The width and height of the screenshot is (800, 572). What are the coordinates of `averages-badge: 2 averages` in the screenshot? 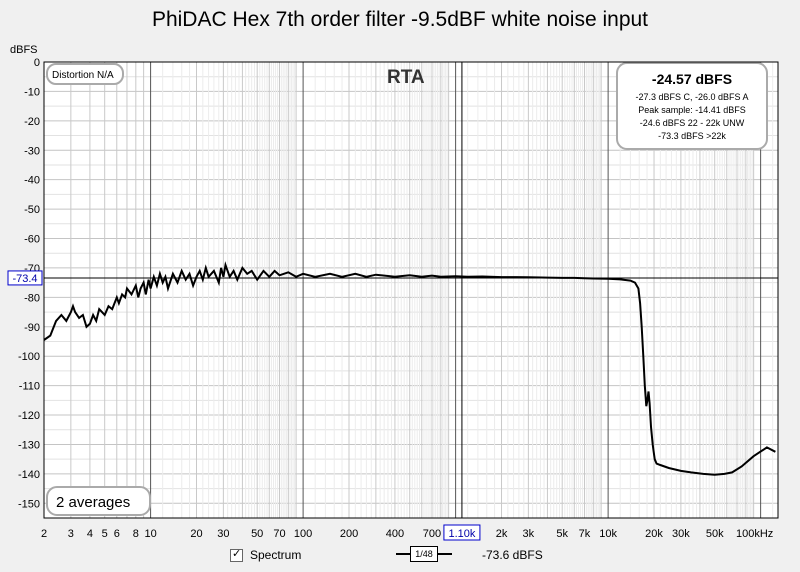 It's located at (98, 501).